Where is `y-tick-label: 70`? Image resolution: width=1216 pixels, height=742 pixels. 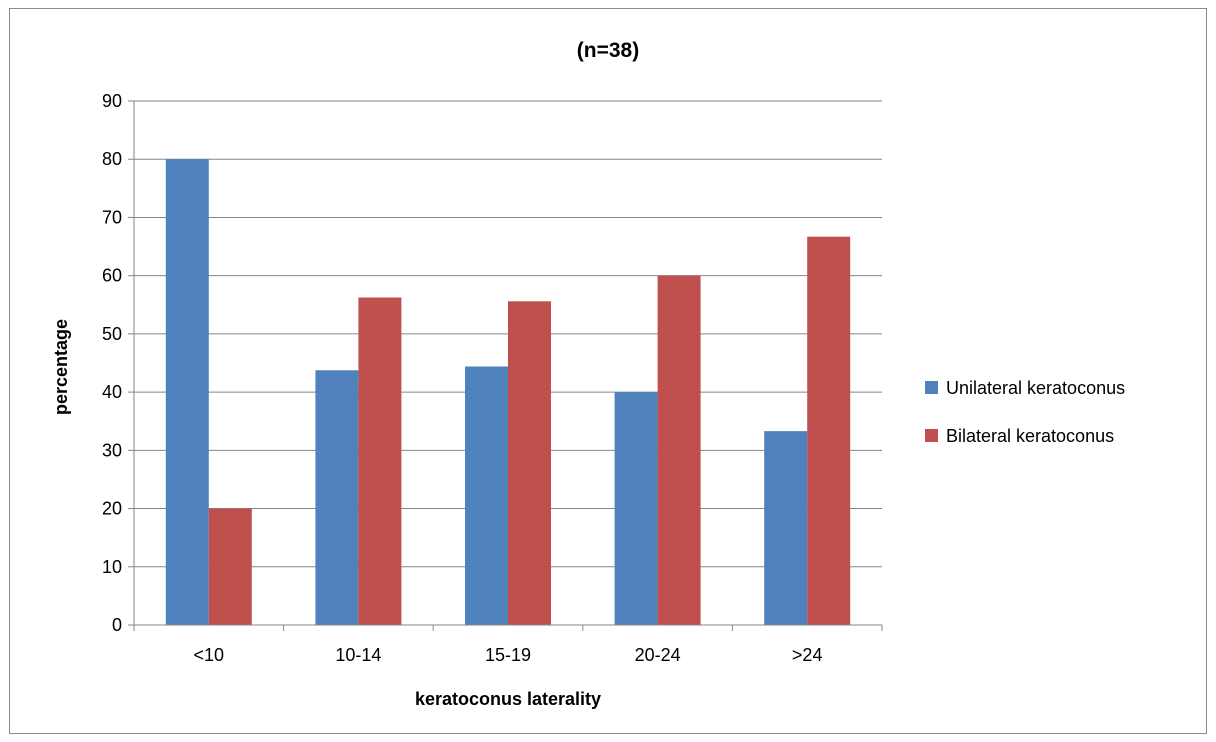
y-tick-label: 70 is located at coordinates (112, 217).